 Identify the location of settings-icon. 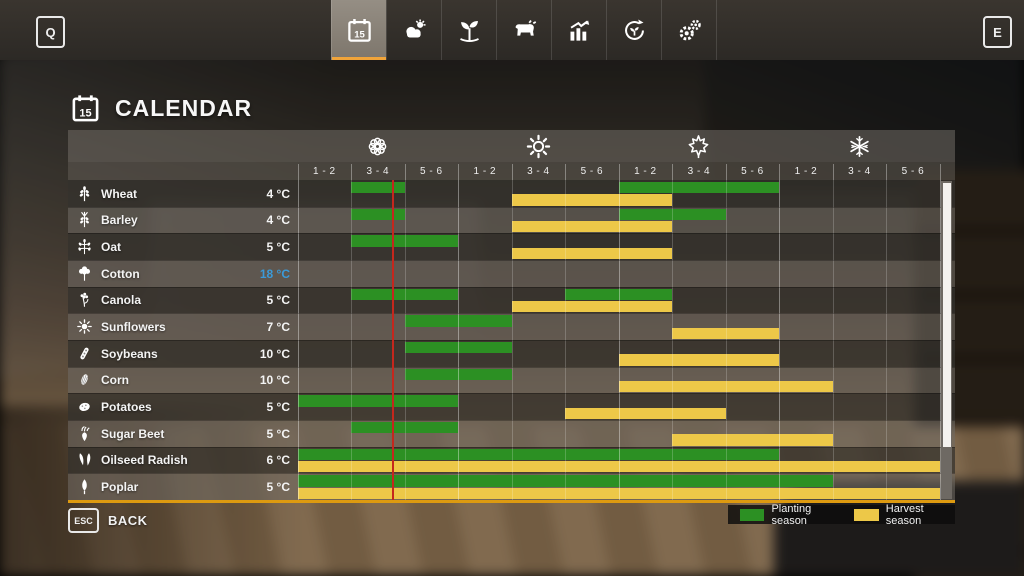
(689, 30).